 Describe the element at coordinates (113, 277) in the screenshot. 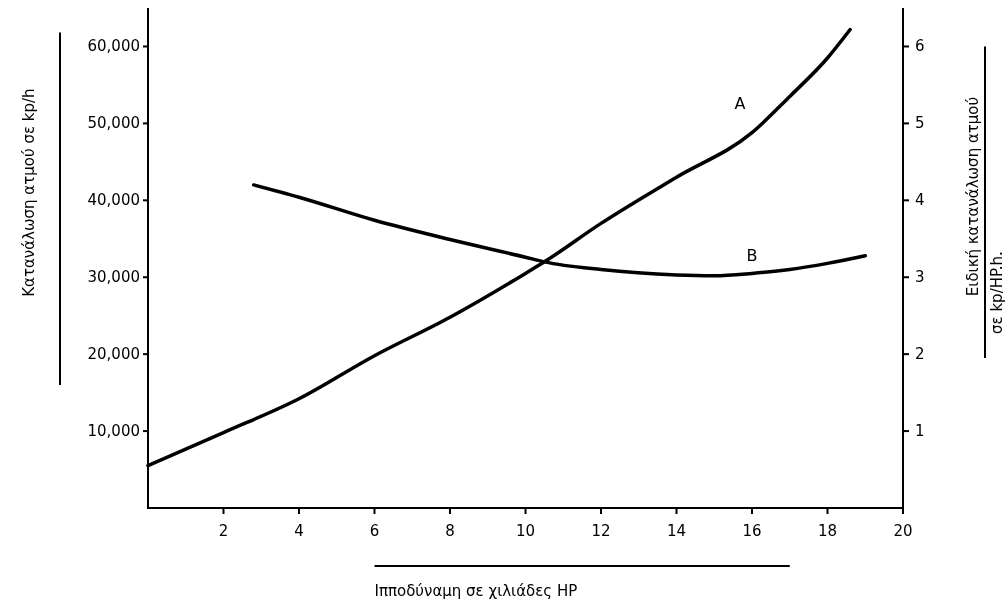

I see `y-tick-label: 30,000` at that location.